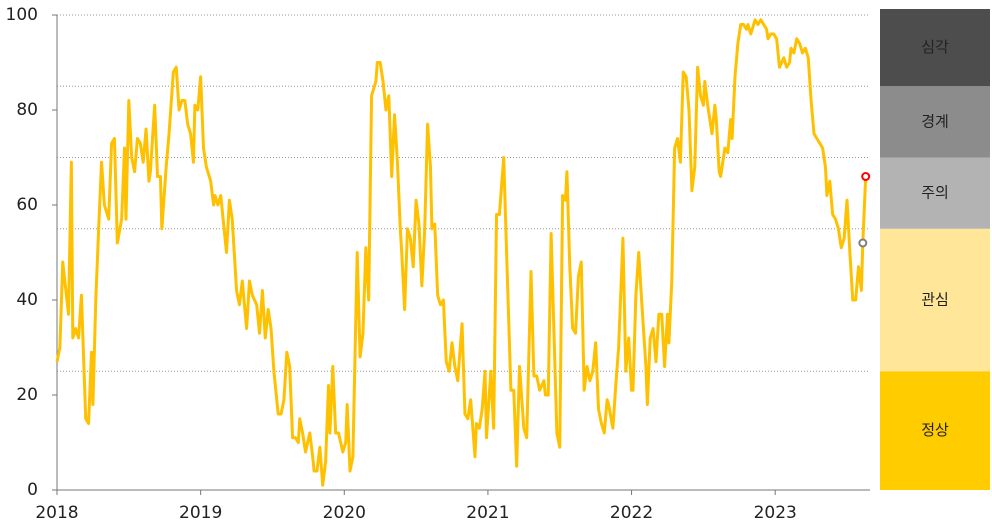  I want to click on band-label: 심각, so click(935, 47).